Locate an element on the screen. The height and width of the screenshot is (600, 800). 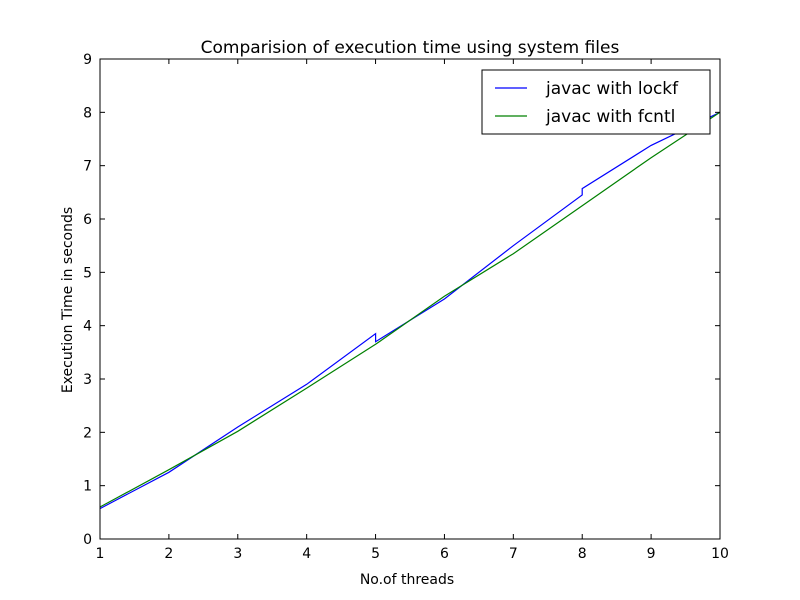
x-tick-label: 8 is located at coordinates (582, 554).